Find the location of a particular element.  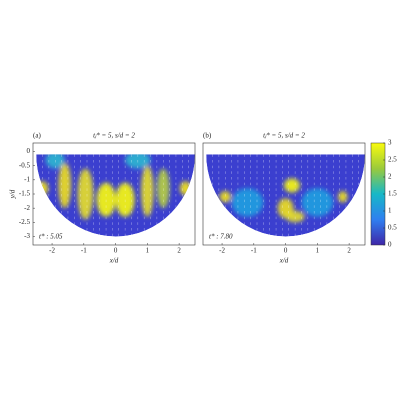

y-tick-label: 0 is located at coordinates (29, 151).